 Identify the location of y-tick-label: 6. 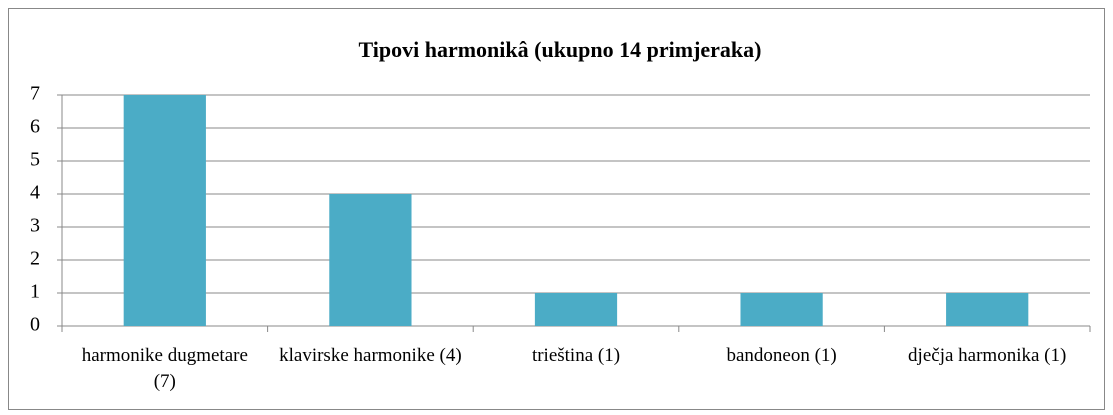
(35, 127).